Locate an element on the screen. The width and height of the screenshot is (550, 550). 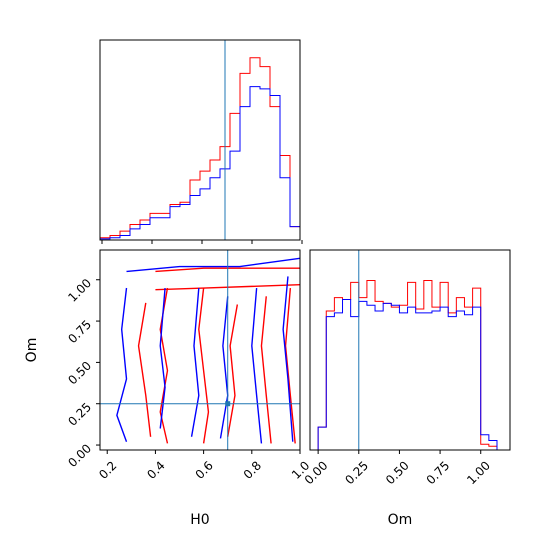
y-tick-label: 0.25 is located at coordinates (79, 414).